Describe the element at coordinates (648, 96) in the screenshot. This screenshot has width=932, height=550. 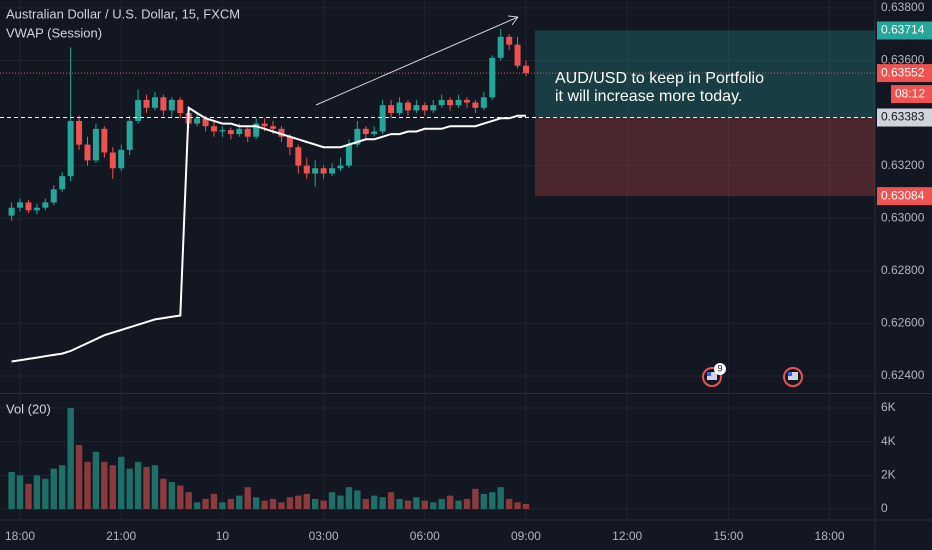
I see `annotation: it will increase more today.` at that location.